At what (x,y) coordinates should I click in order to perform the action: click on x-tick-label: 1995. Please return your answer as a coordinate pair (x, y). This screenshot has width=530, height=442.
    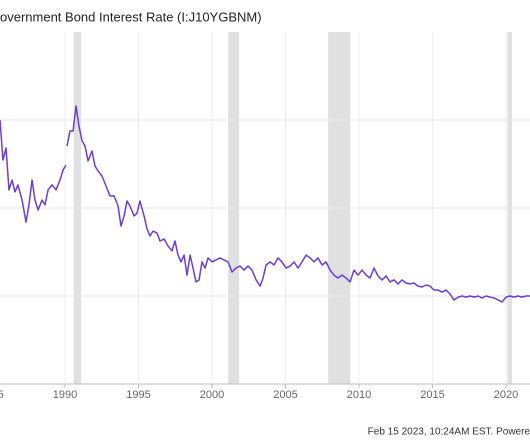
    Looking at the image, I should click on (138, 395).